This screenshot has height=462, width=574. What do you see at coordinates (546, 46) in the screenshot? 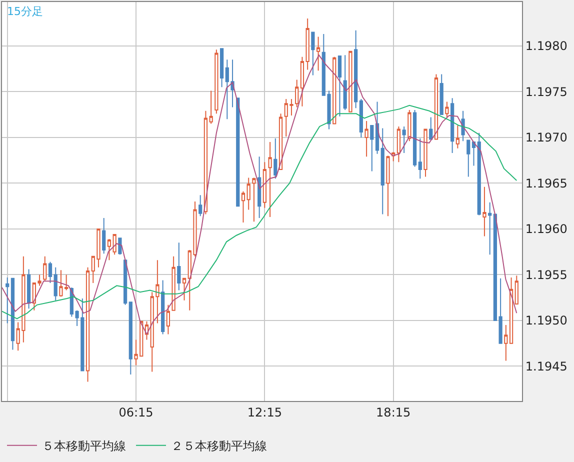
I see `y-tick-label: 1.1980` at bounding box center [546, 46].